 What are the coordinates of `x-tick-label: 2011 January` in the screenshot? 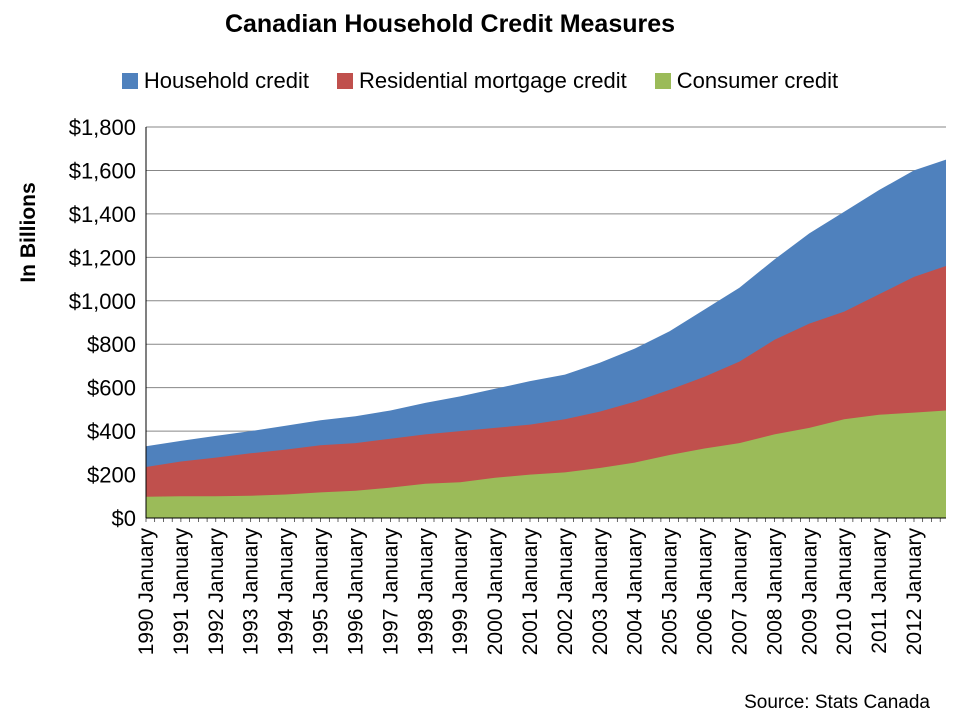 It's located at (879, 591).